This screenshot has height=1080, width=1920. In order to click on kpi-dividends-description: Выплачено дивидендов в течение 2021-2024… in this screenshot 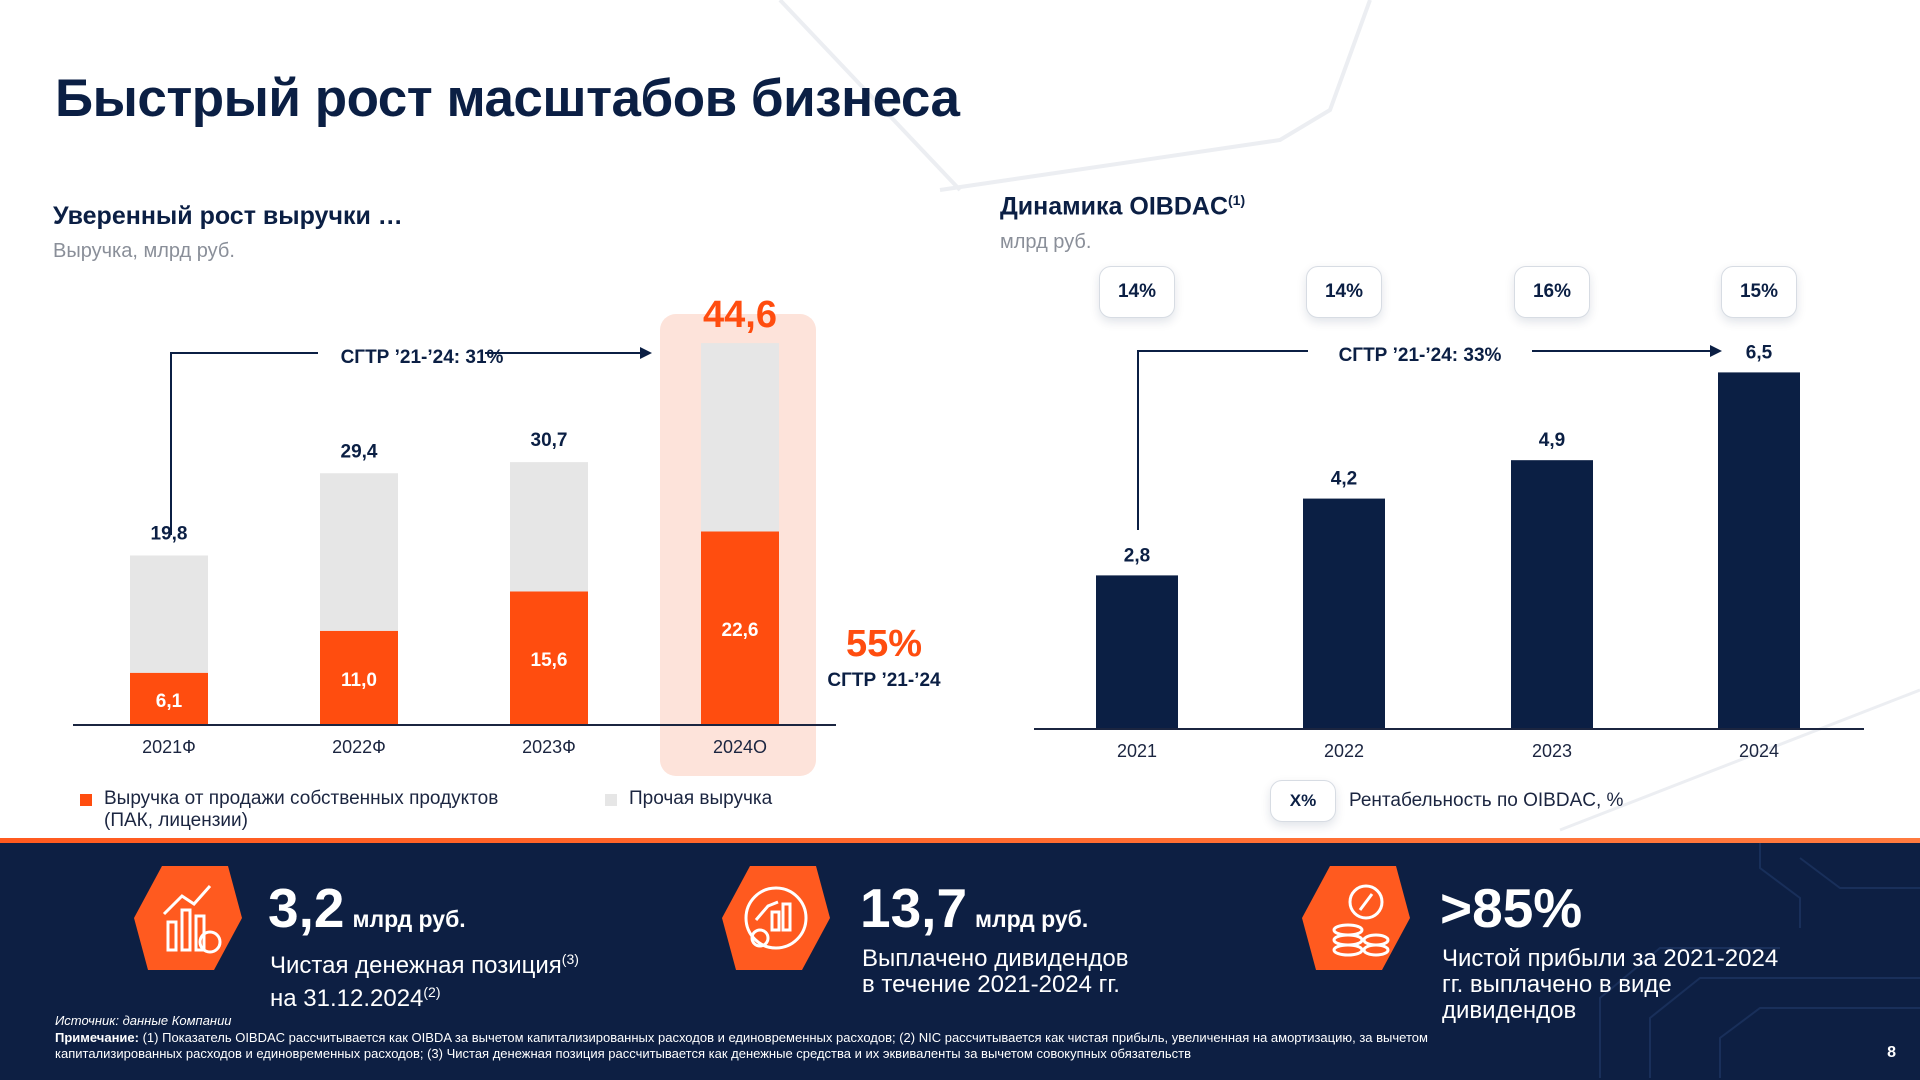, I will do `click(995, 972)`.